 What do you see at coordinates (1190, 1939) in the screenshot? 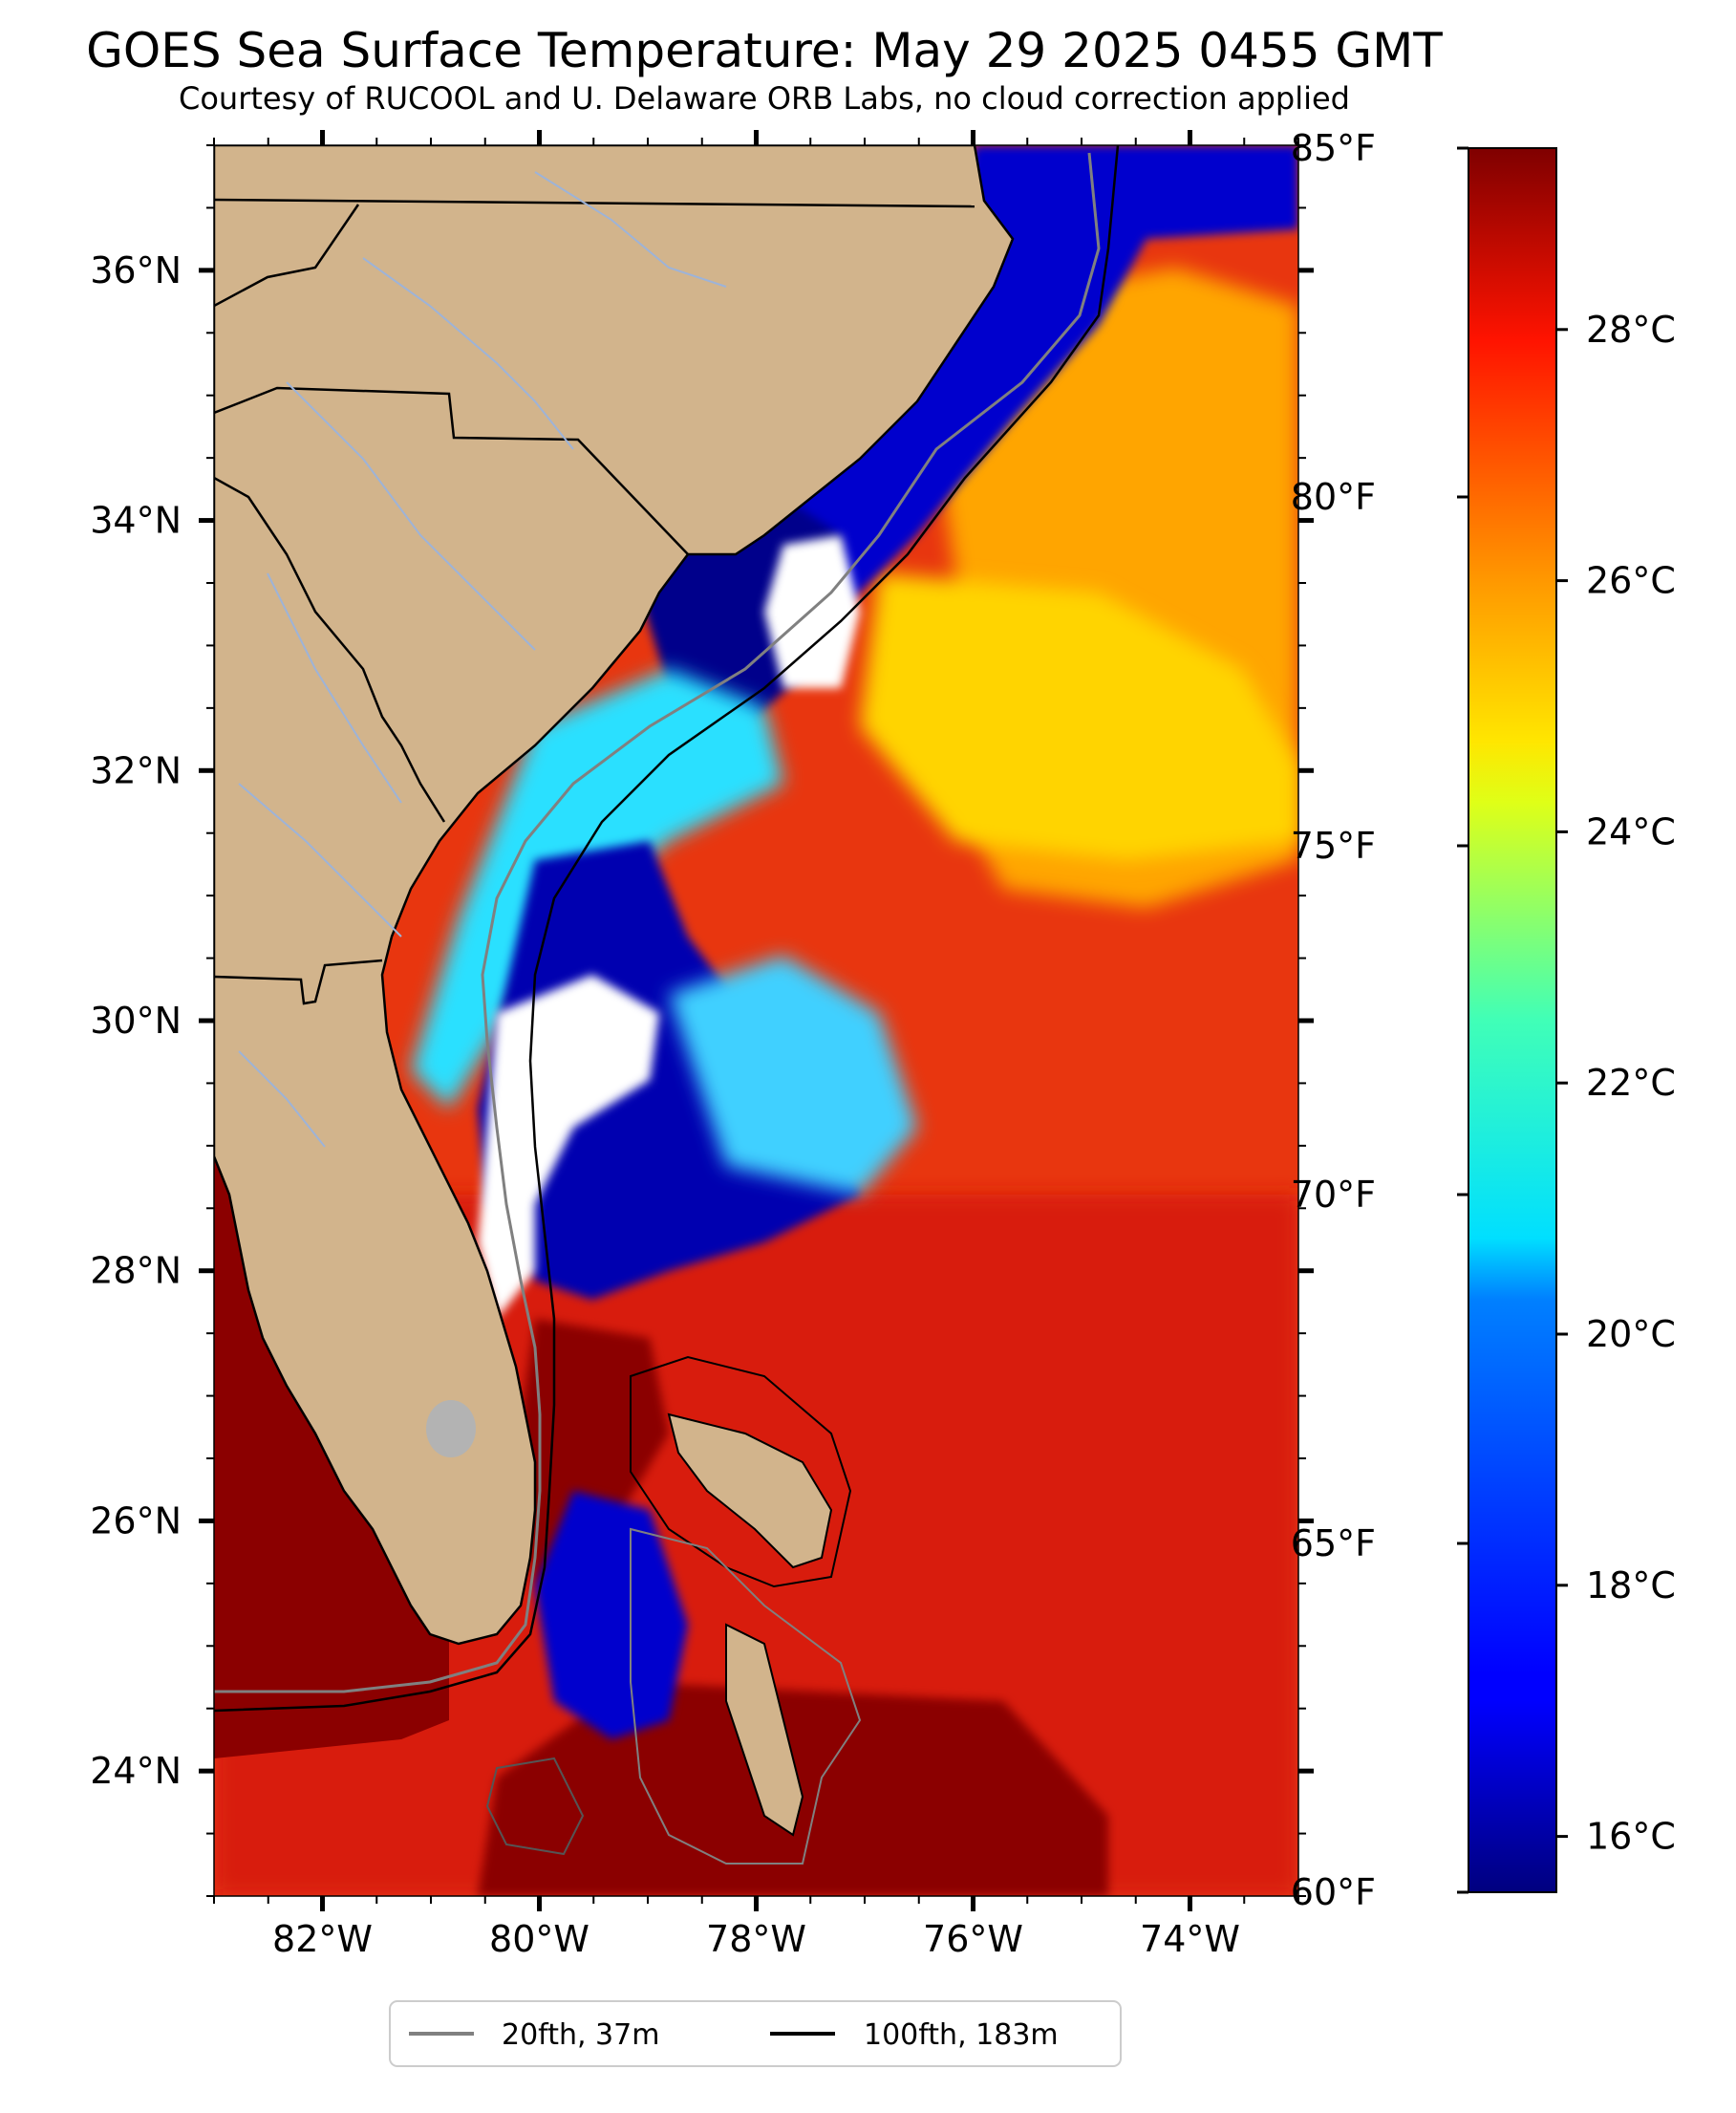
I see `lon-tick-label: 74°W` at bounding box center [1190, 1939].